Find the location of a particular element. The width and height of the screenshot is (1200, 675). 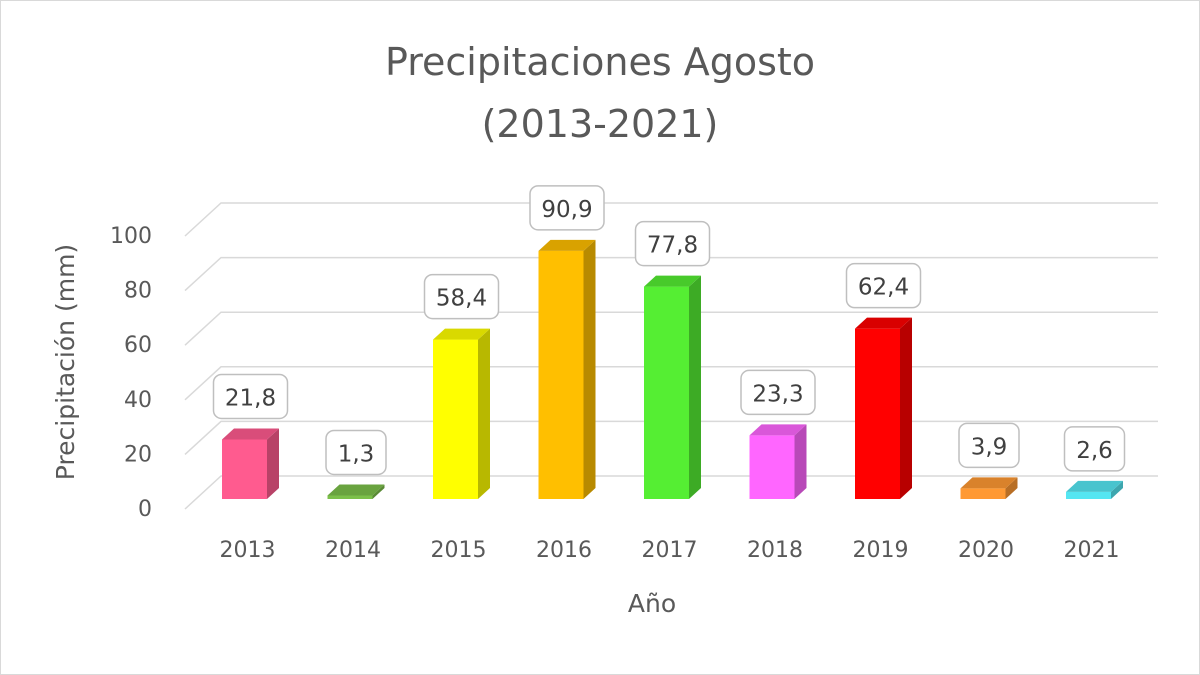

bar-2021 is located at coordinates (1094, 489).